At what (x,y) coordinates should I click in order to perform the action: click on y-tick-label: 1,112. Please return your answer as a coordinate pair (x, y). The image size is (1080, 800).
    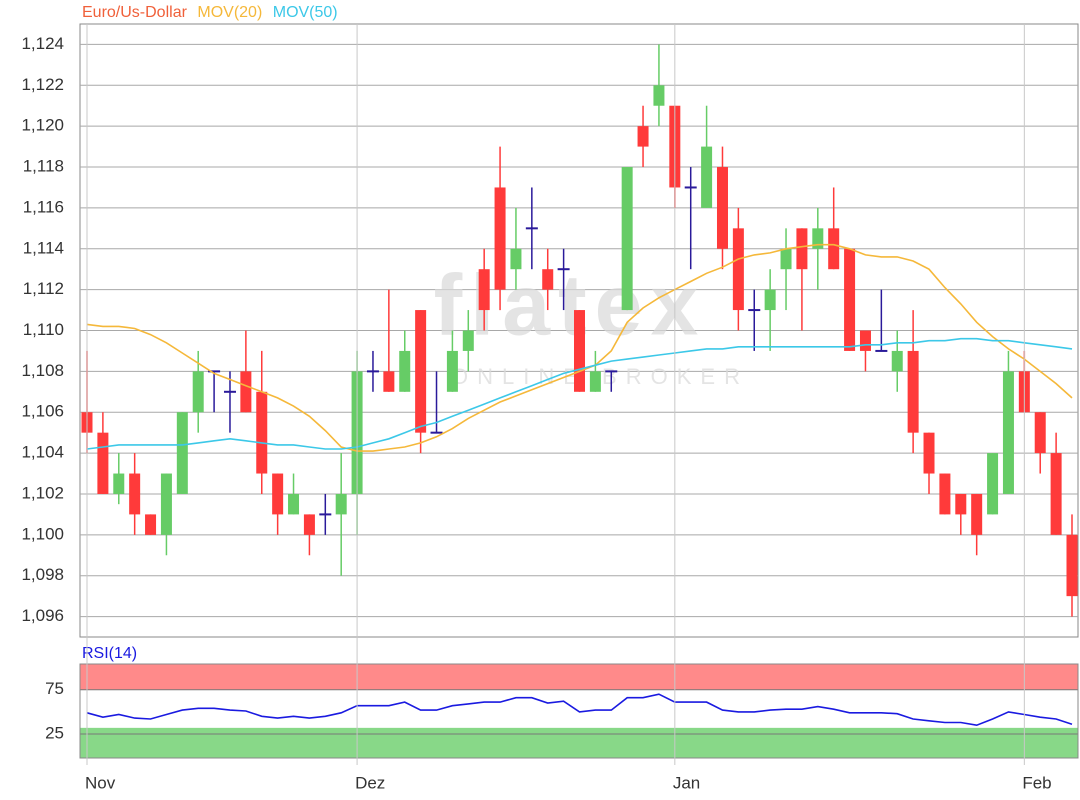
    Looking at the image, I should click on (43, 288).